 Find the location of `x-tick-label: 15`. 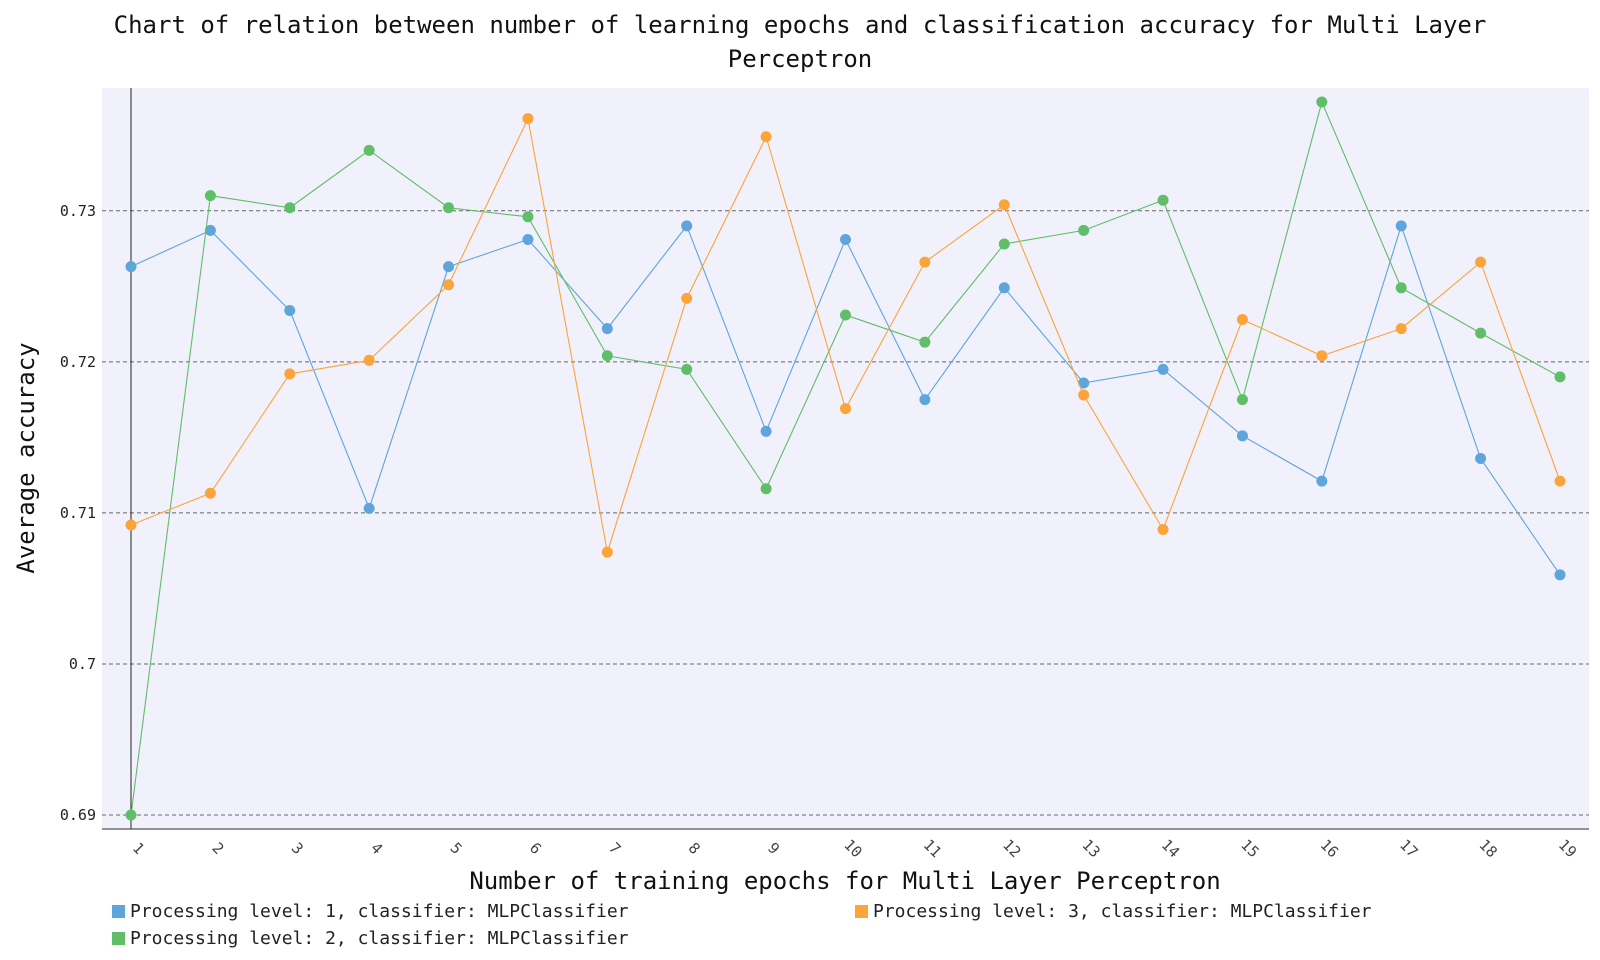

x-tick-label: 15 is located at coordinates (1250, 849).